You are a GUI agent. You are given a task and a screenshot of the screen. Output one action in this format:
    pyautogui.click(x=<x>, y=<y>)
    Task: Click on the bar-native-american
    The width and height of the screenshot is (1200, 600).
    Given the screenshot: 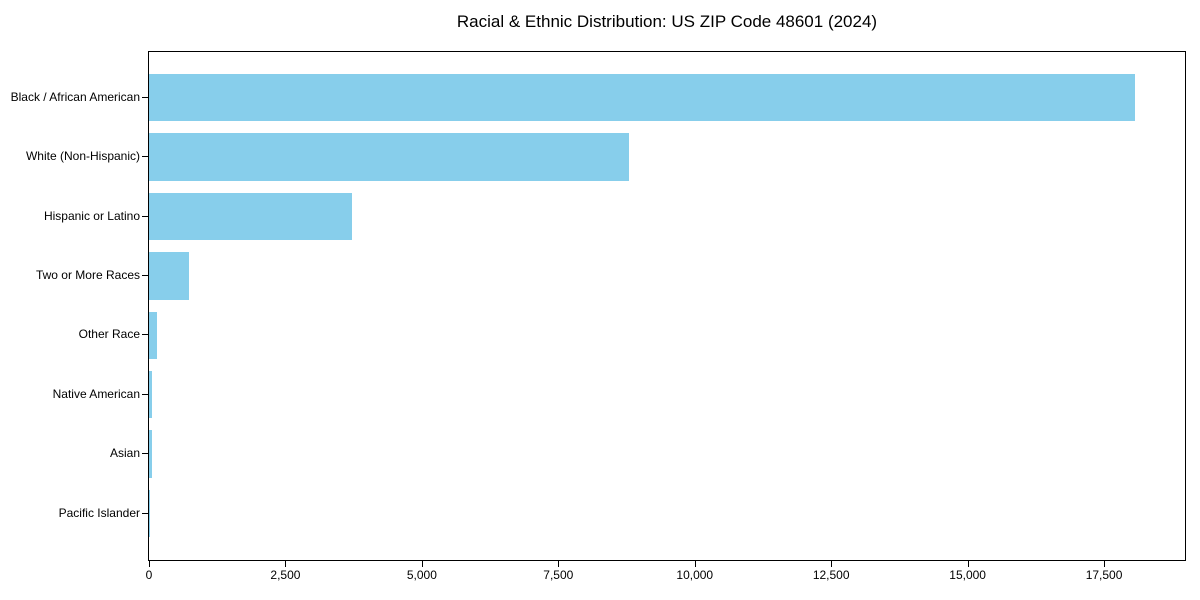 What is the action you would take?
    pyautogui.click(x=151, y=394)
    